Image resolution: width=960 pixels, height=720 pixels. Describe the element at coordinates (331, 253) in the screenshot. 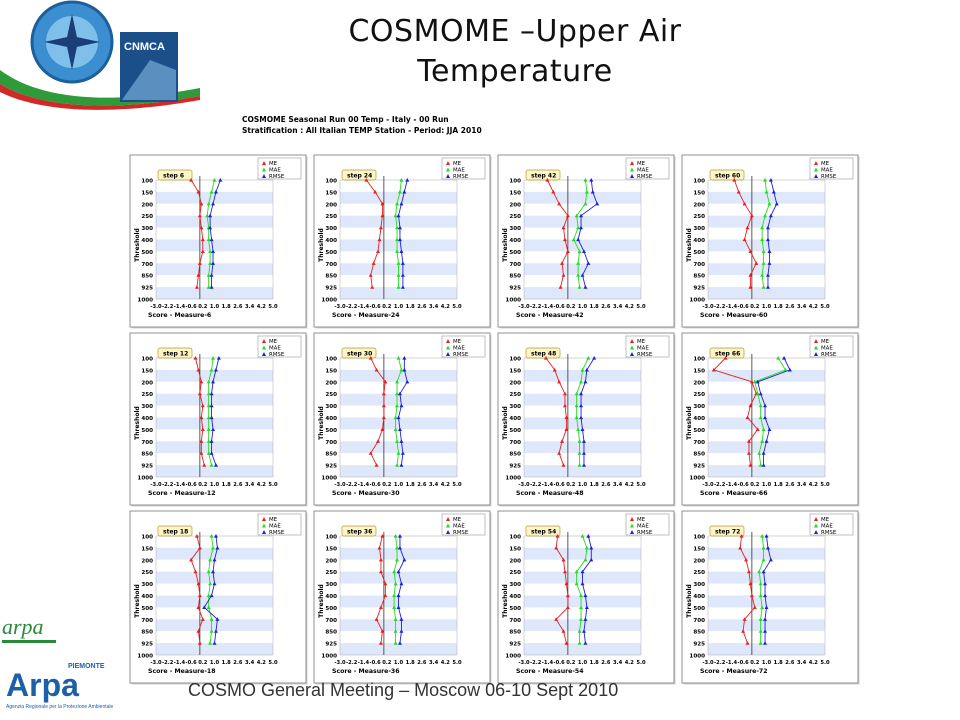

I see `y-tick-label: 500` at that location.